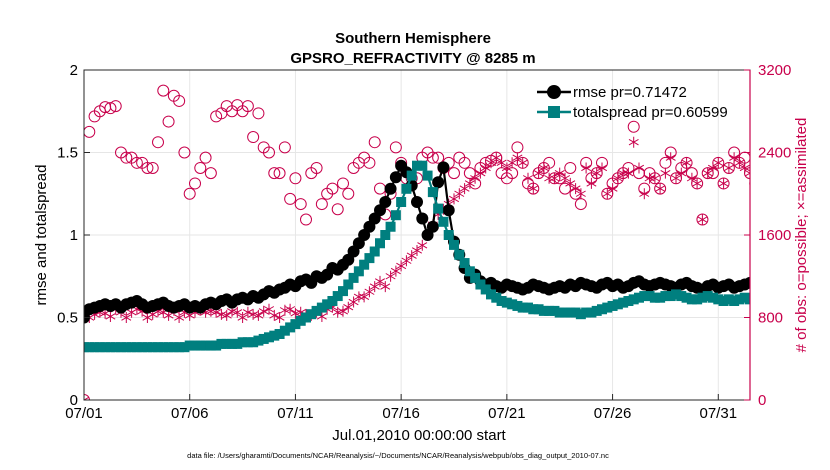  I want to click on x-tick-label: 07/11, so click(295, 413).